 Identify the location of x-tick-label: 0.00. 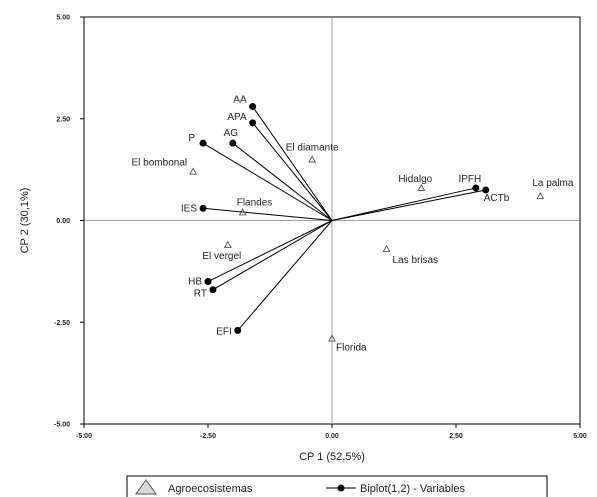
(332, 436).